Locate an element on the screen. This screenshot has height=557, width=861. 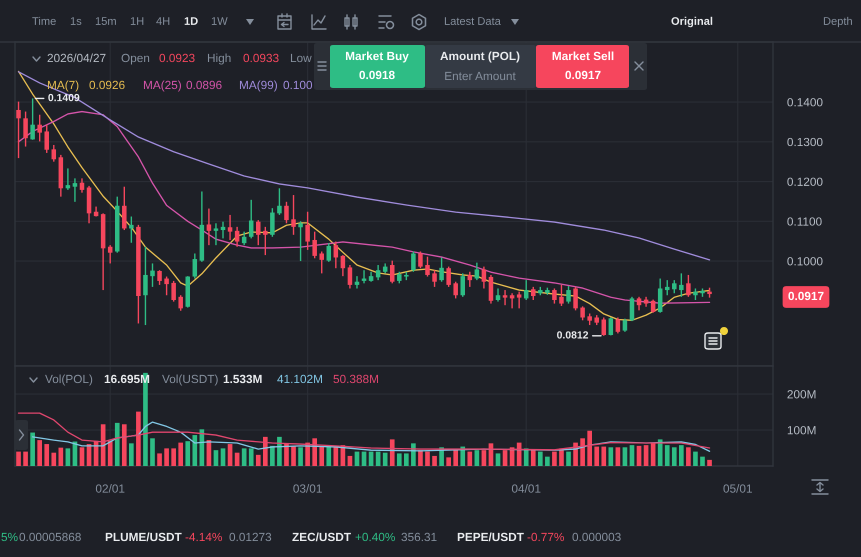
annotation: Amount (POL) is located at coordinates (480, 57).